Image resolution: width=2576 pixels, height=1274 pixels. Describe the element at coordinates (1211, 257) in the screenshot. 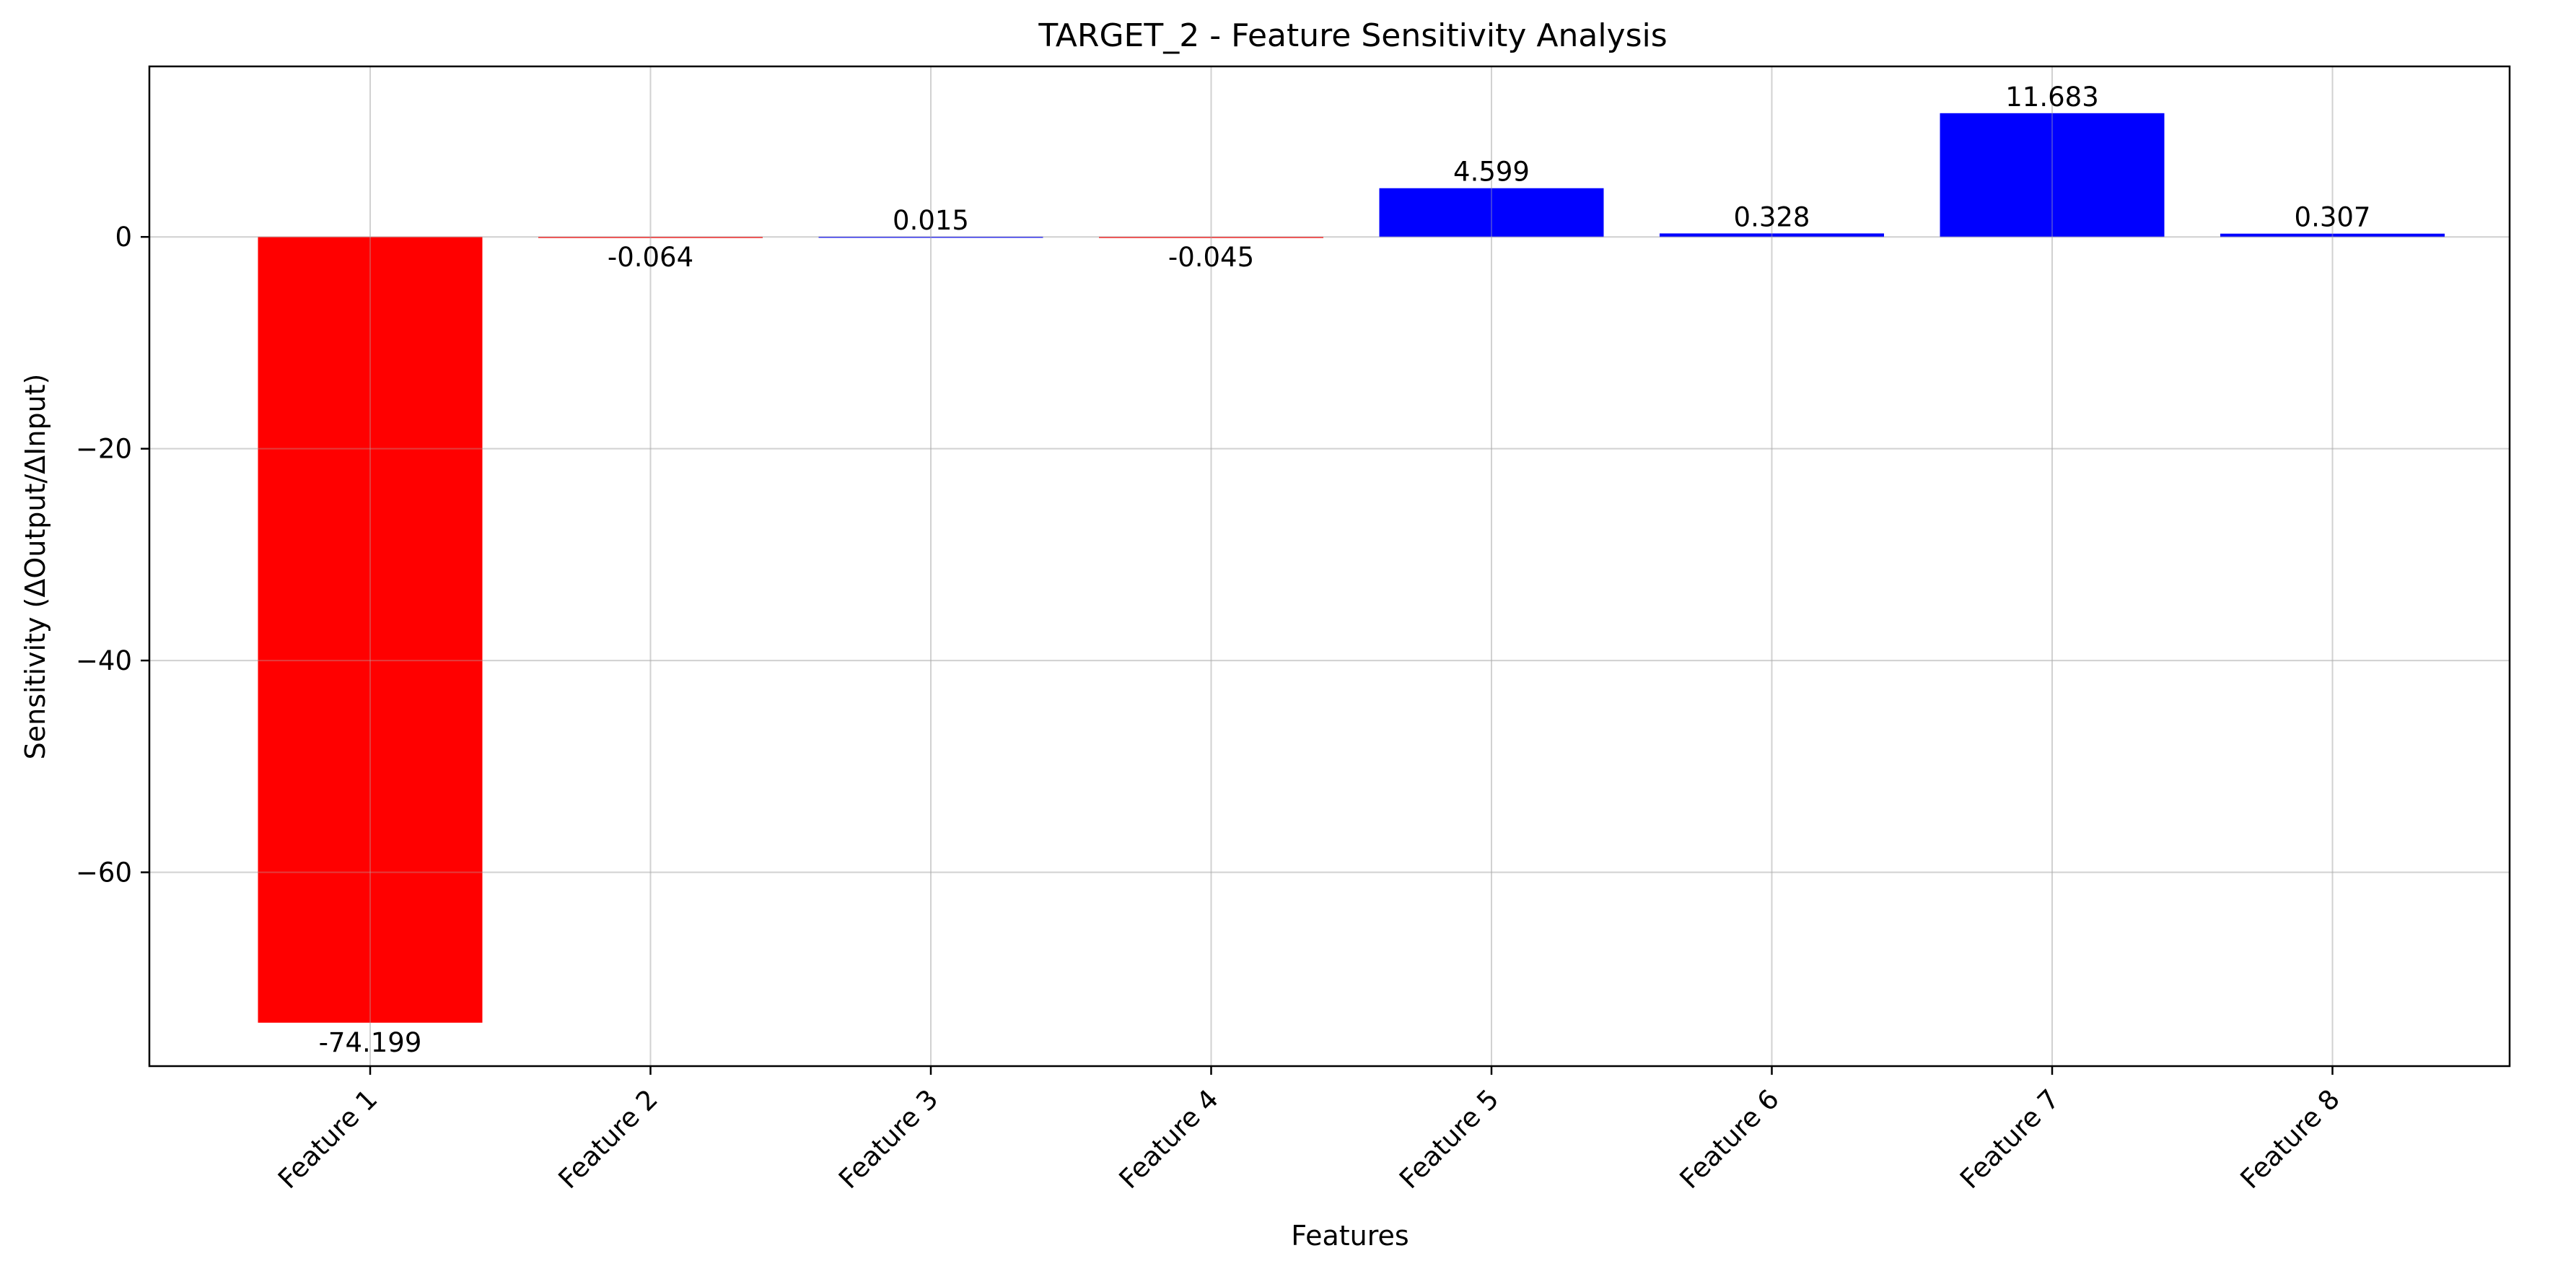

I see `data-label-4: -0.045` at that location.